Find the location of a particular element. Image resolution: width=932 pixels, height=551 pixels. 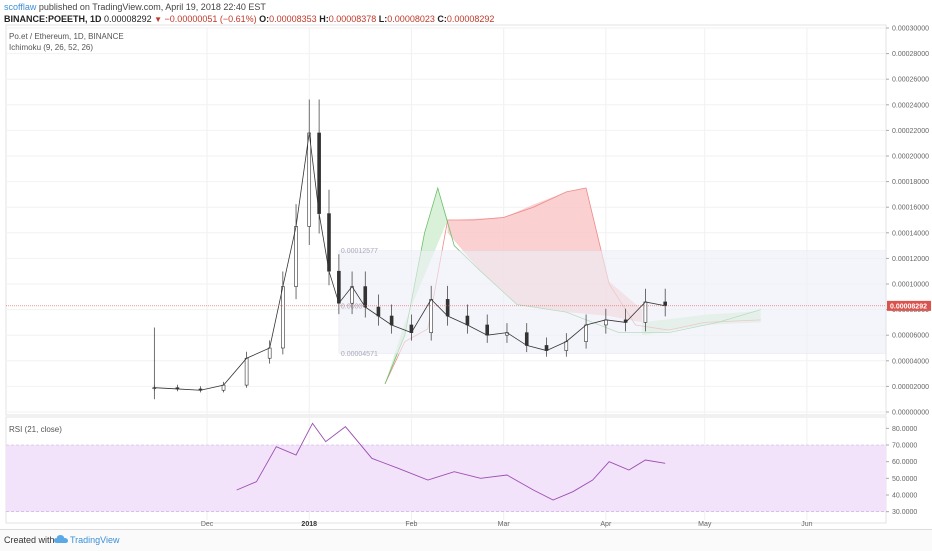

last-price: 0.00008292 is located at coordinates (128, 19).